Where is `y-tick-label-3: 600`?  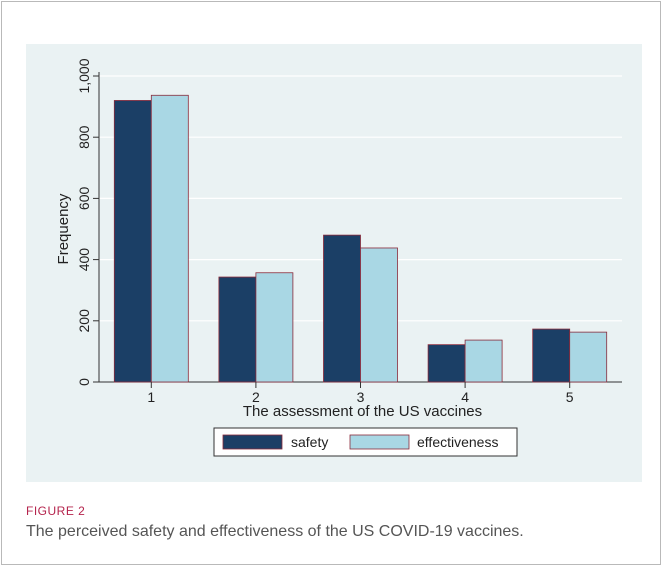 y-tick-label-3: 600 is located at coordinates (84, 199).